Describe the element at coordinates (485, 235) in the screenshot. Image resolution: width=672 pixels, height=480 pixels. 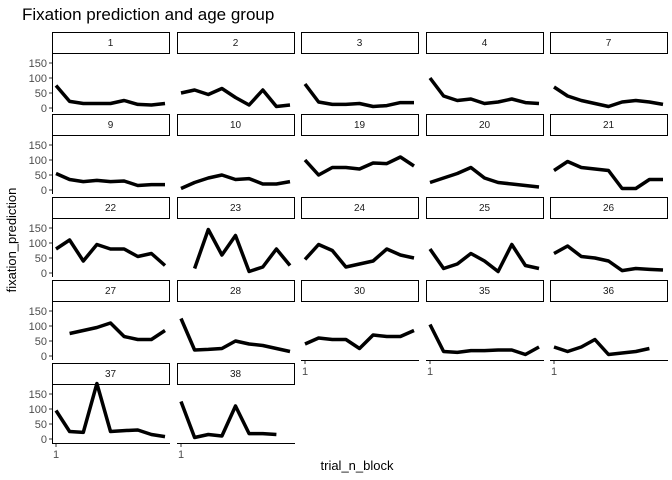
I see `facet-panel-25: 25` at that location.